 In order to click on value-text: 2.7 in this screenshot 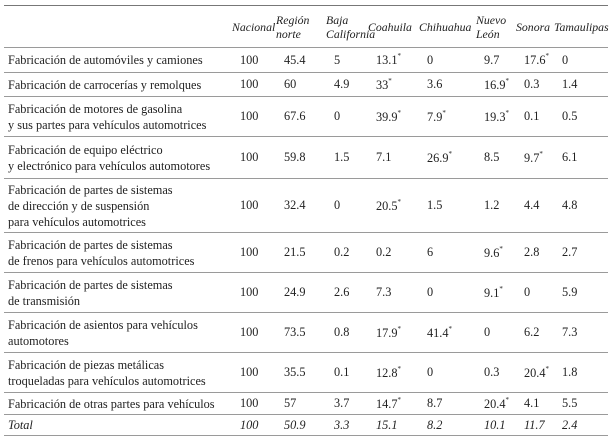, I will do `click(570, 252)`.